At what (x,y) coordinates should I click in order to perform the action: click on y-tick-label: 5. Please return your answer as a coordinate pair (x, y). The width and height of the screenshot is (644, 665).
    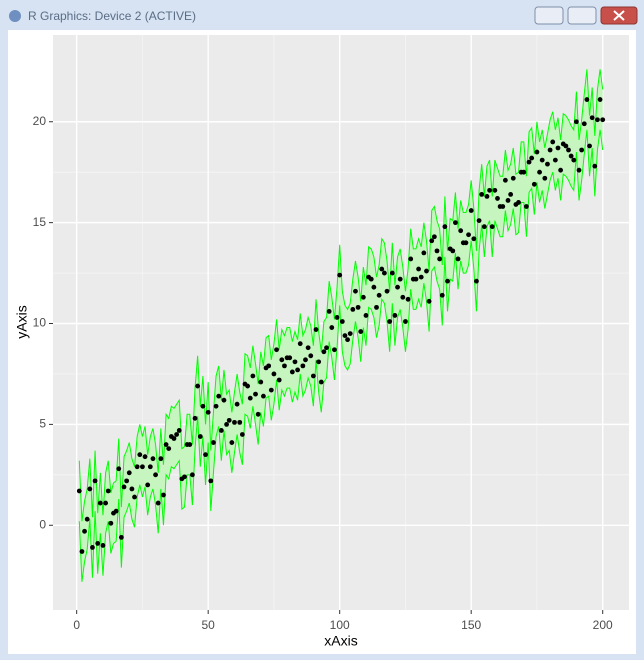
    Looking at the image, I should click on (42, 424).